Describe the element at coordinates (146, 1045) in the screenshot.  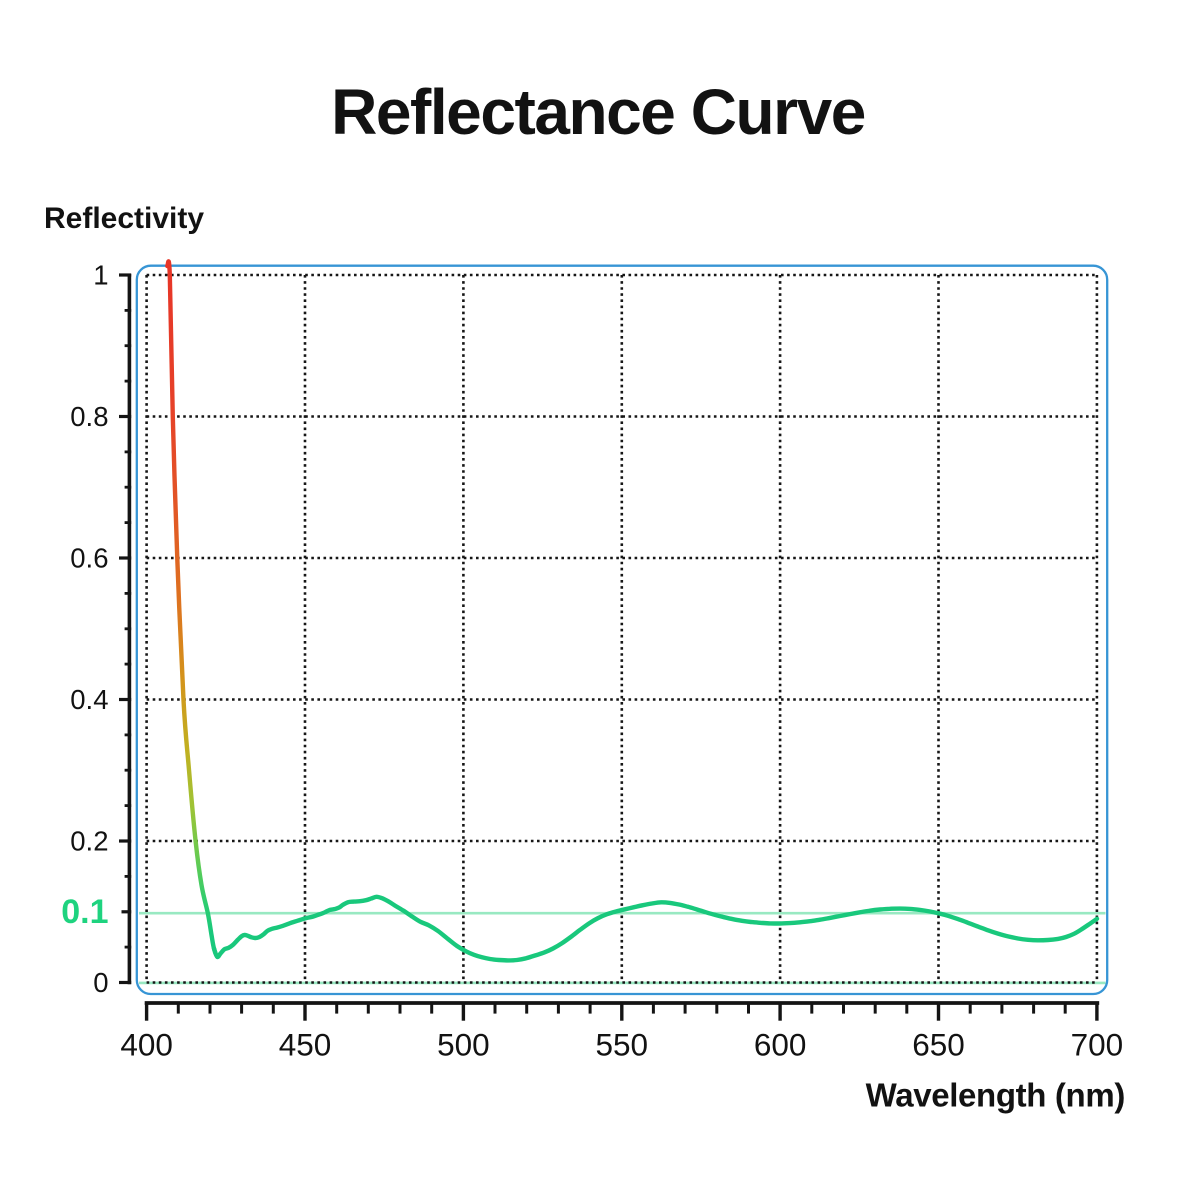
I see `svg-text: 400` at that location.